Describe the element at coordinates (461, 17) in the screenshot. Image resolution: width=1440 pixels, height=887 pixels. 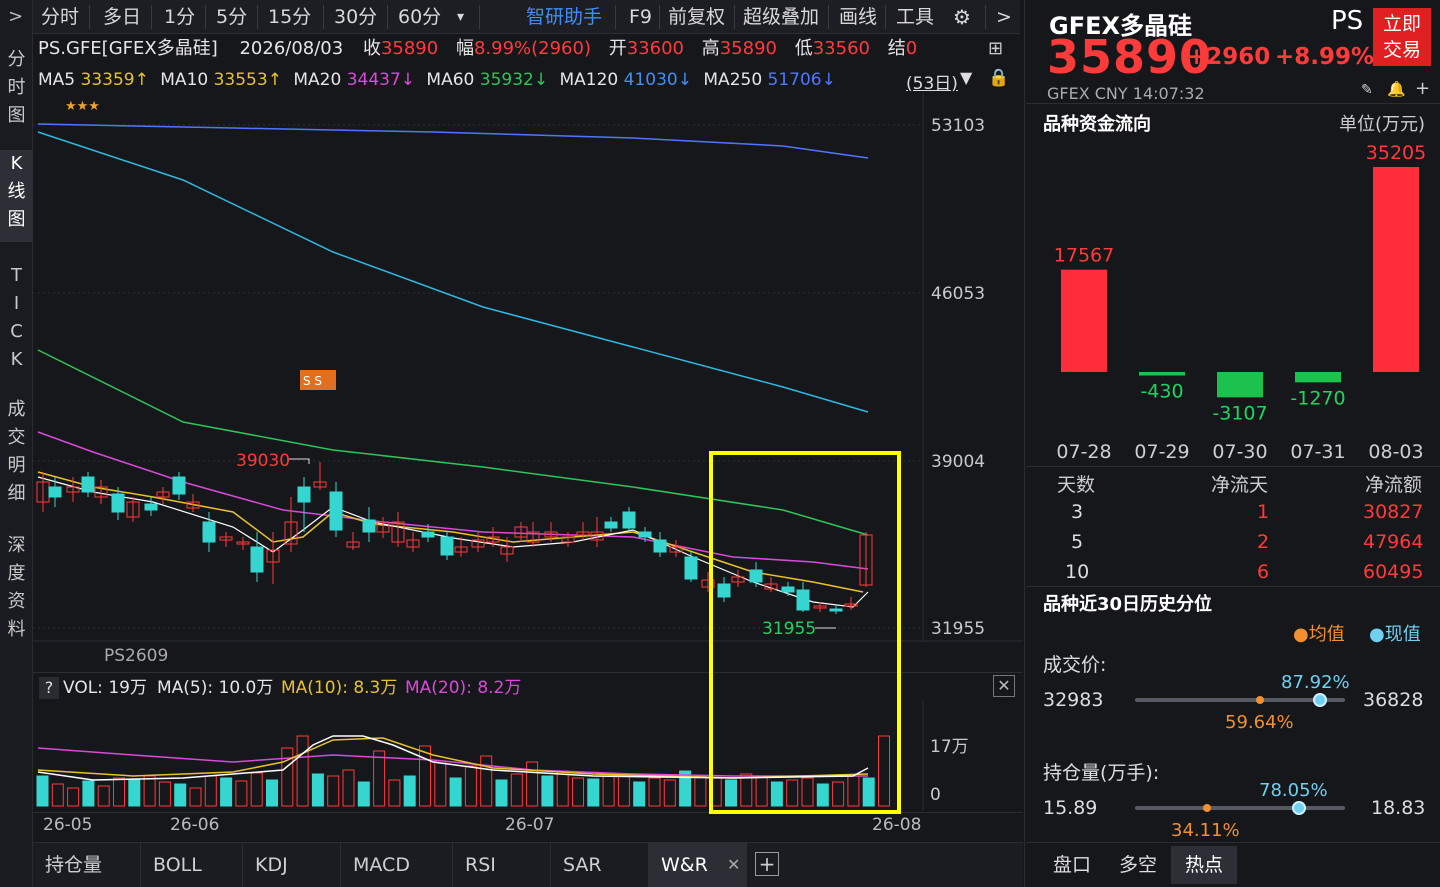
I see `dropdown-icon: ▾` at that location.